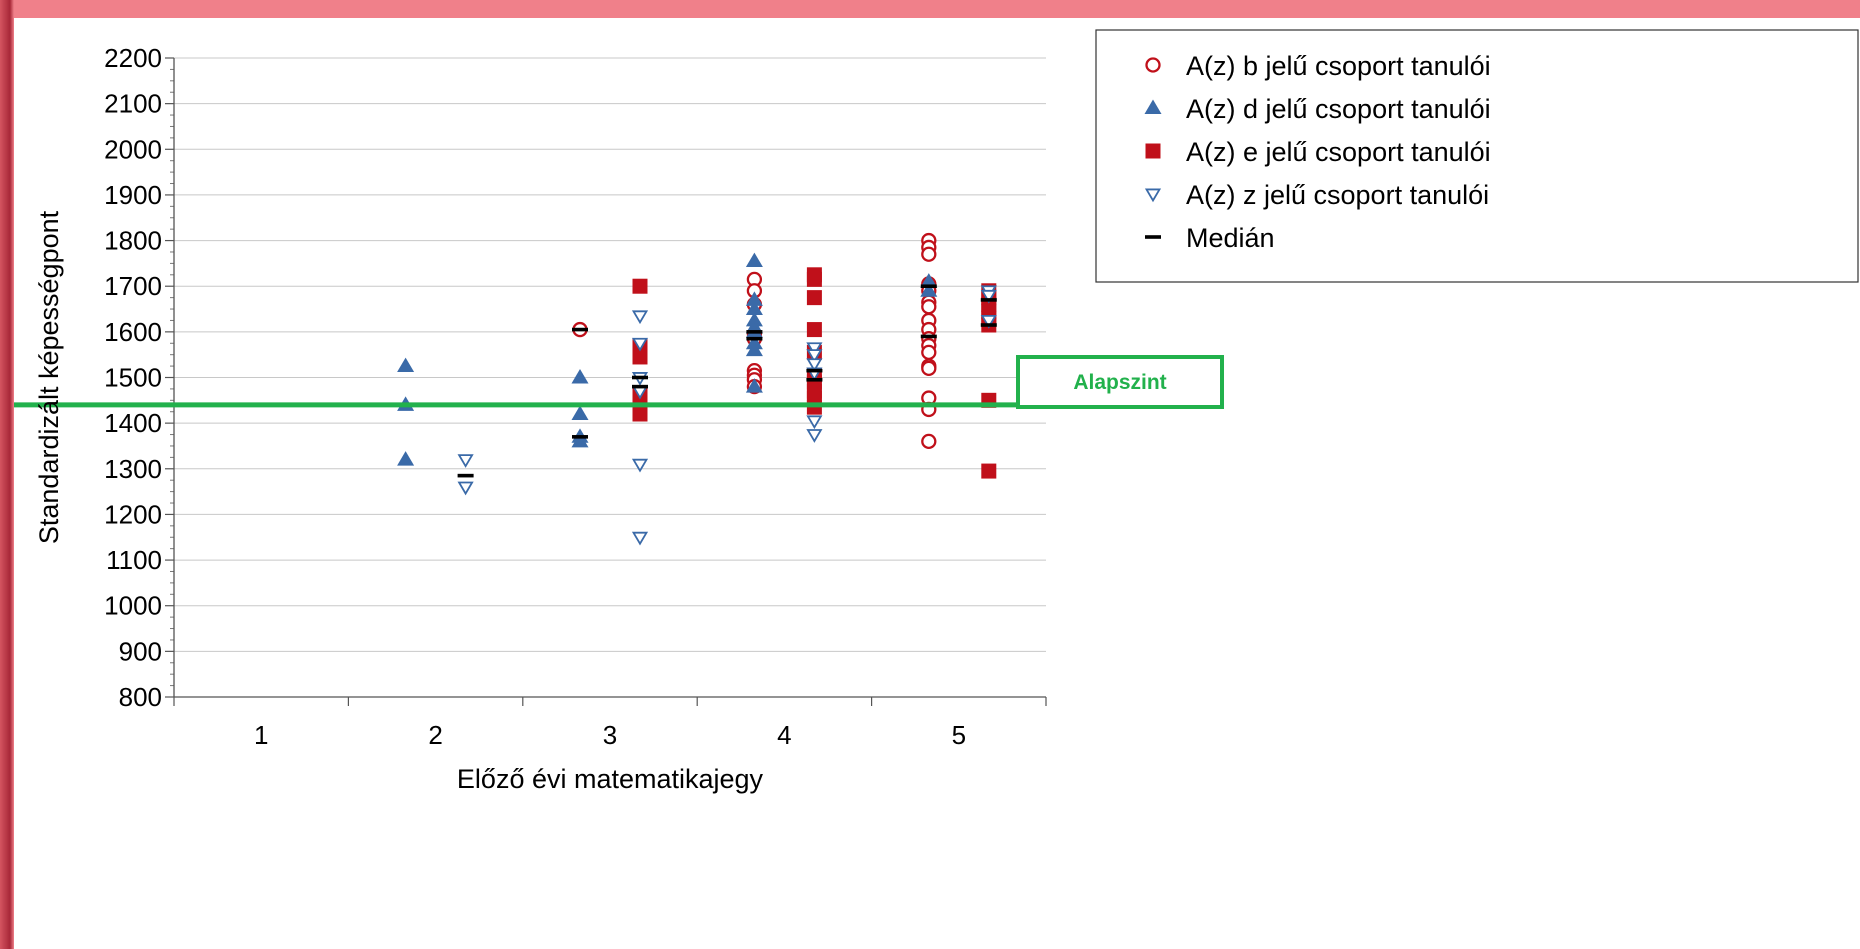 Image resolution: width=1860 pixels, height=949 pixels. I want to click on y-tick-label: 1600, so click(133, 332).